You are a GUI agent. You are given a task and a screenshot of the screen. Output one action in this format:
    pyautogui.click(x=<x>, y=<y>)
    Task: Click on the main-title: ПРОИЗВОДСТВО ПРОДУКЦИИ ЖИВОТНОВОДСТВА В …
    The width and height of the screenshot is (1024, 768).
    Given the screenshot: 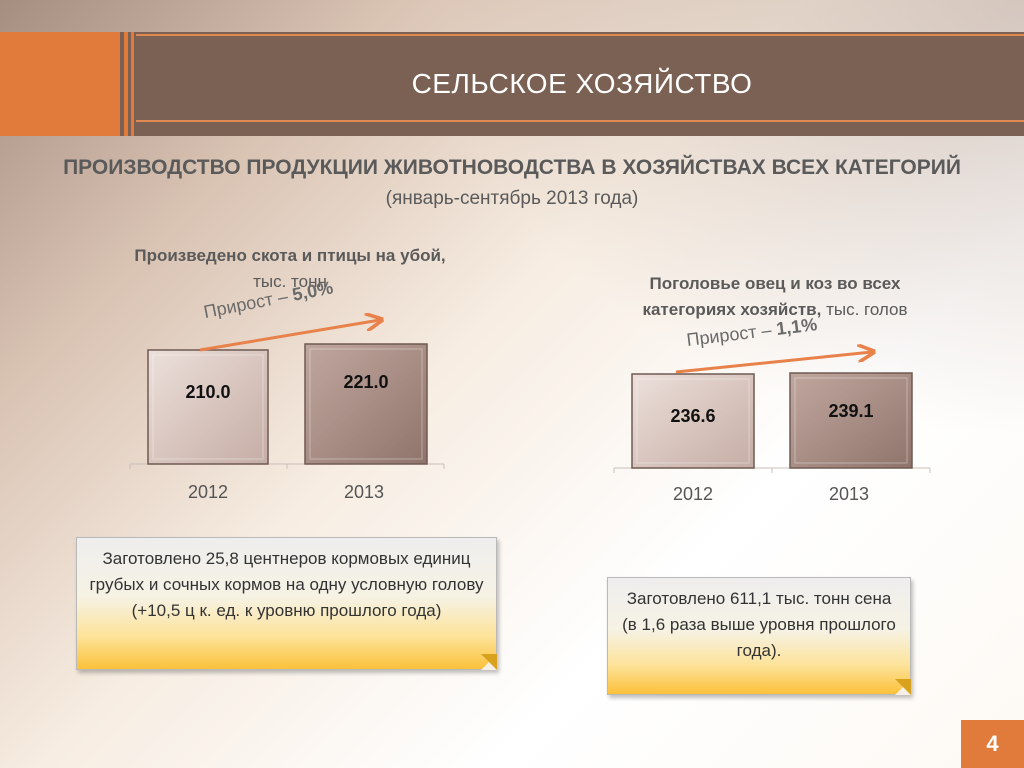 What is the action you would take?
    pyautogui.click(x=512, y=167)
    